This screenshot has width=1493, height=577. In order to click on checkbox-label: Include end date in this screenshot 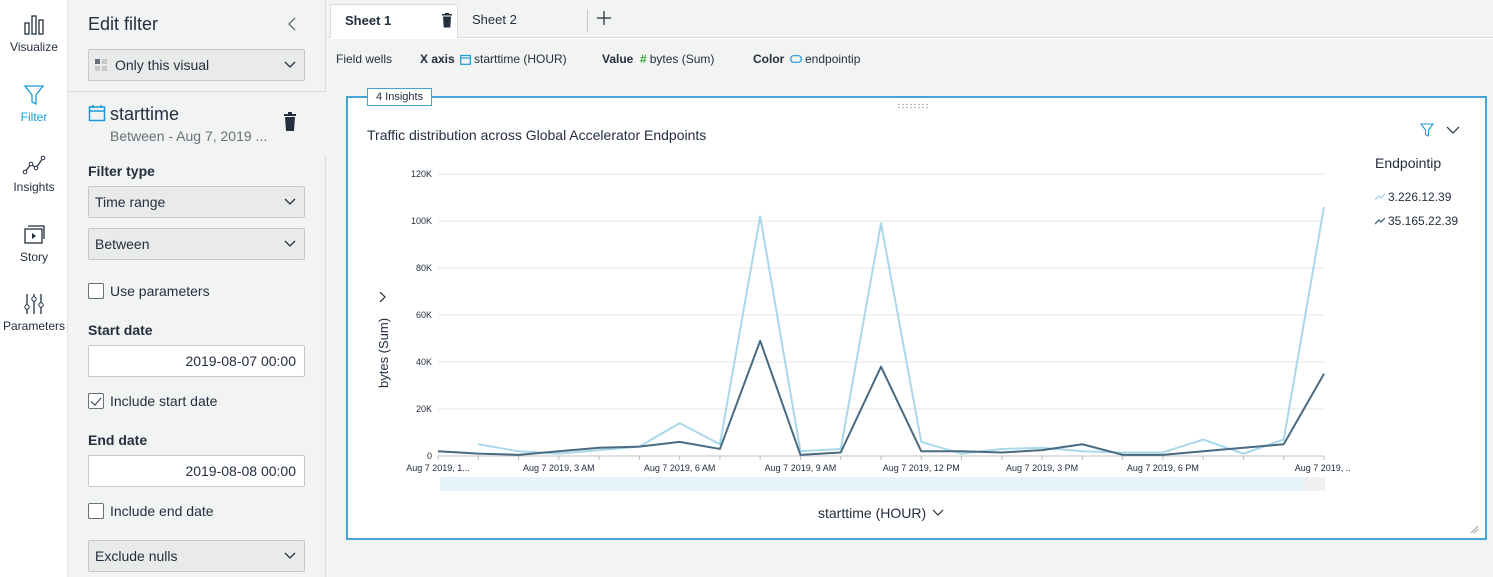, I will do `click(162, 511)`.